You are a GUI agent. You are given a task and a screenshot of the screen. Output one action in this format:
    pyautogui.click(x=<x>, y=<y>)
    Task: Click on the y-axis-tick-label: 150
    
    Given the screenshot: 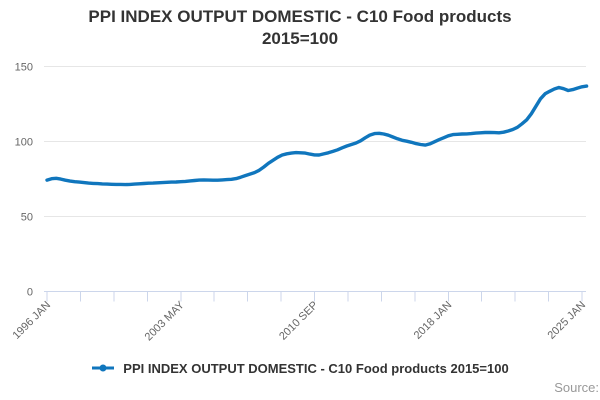 What is the action you would take?
    pyautogui.click(x=24, y=68)
    